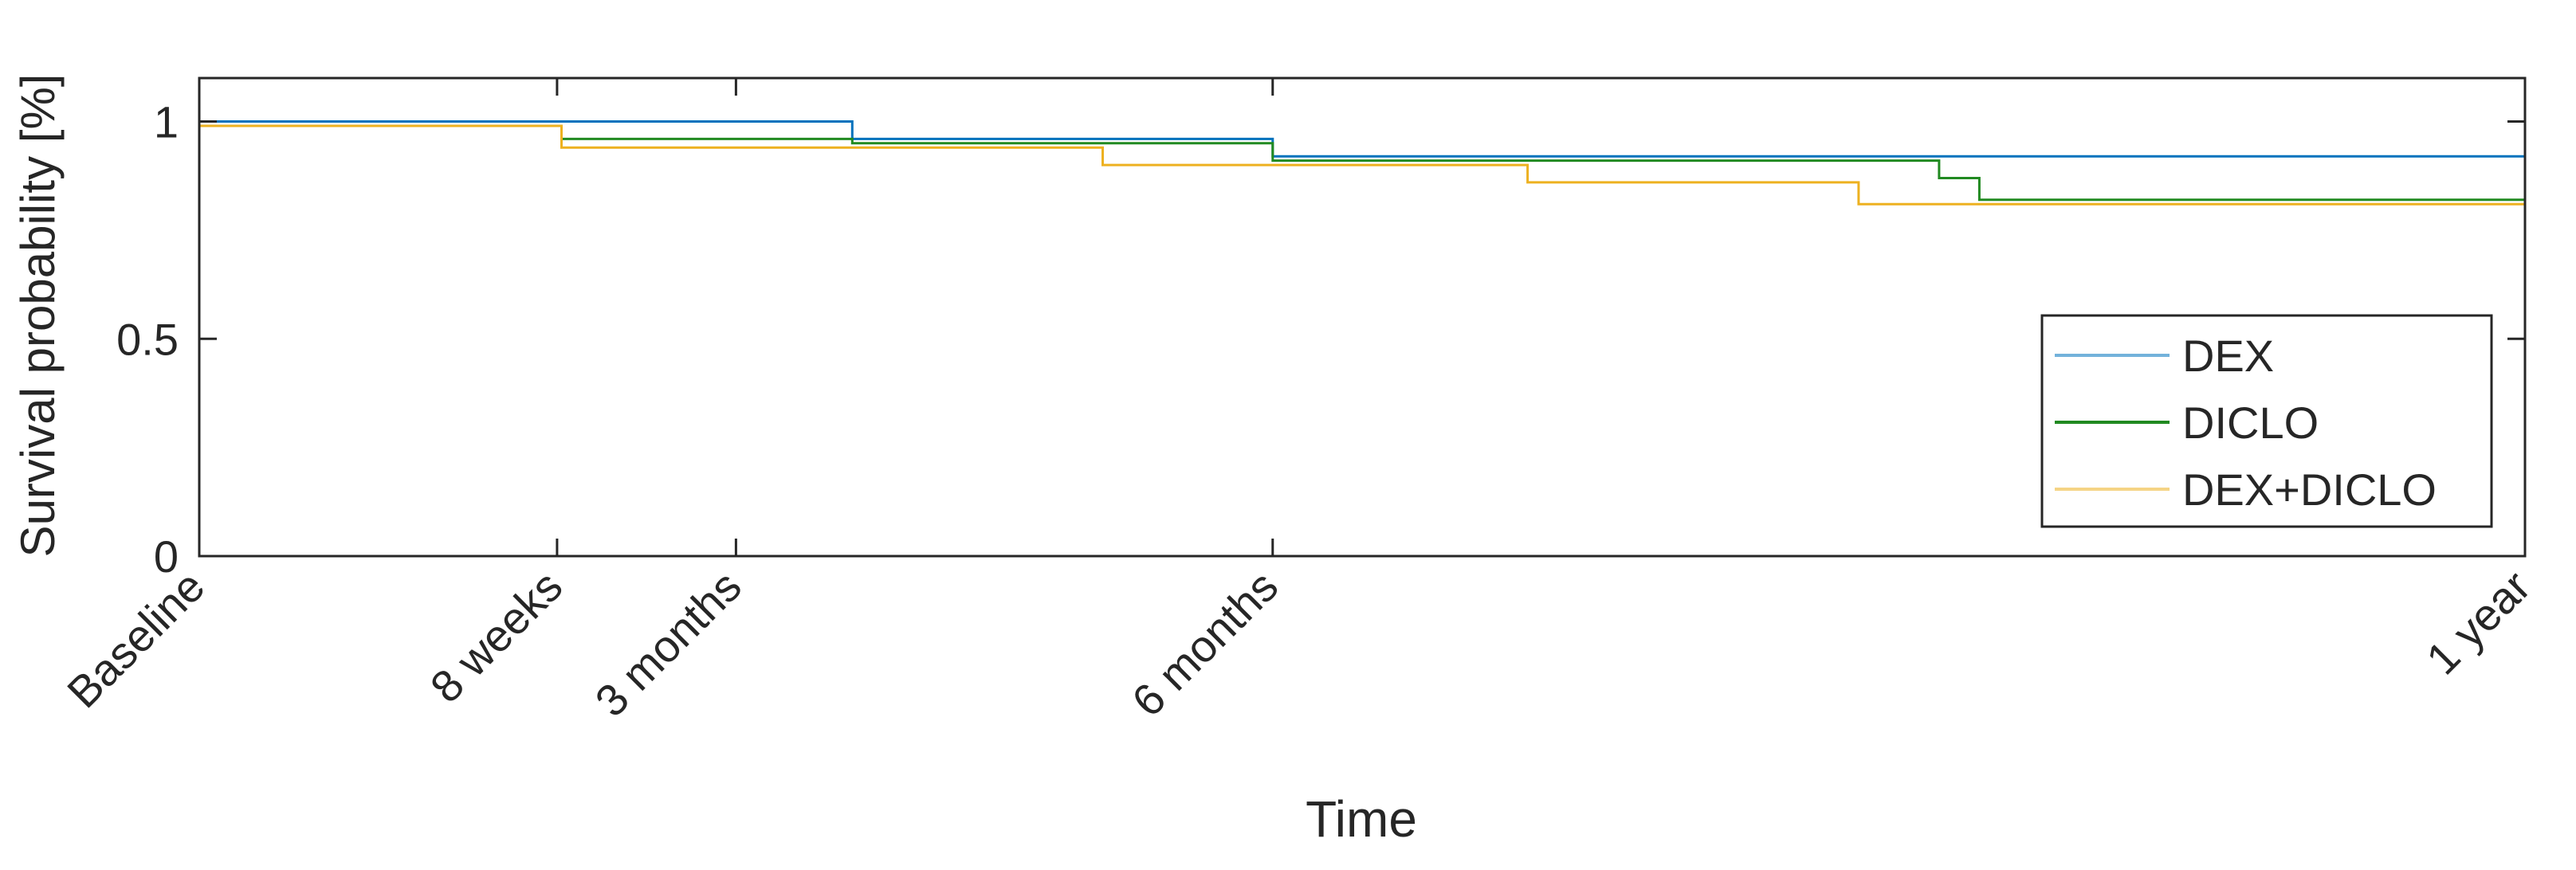 The image size is (2576, 870). What do you see at coordinates (1362, 139) in the screenshot?
I see `series-line-dex` at bounding box center [1362, 139].